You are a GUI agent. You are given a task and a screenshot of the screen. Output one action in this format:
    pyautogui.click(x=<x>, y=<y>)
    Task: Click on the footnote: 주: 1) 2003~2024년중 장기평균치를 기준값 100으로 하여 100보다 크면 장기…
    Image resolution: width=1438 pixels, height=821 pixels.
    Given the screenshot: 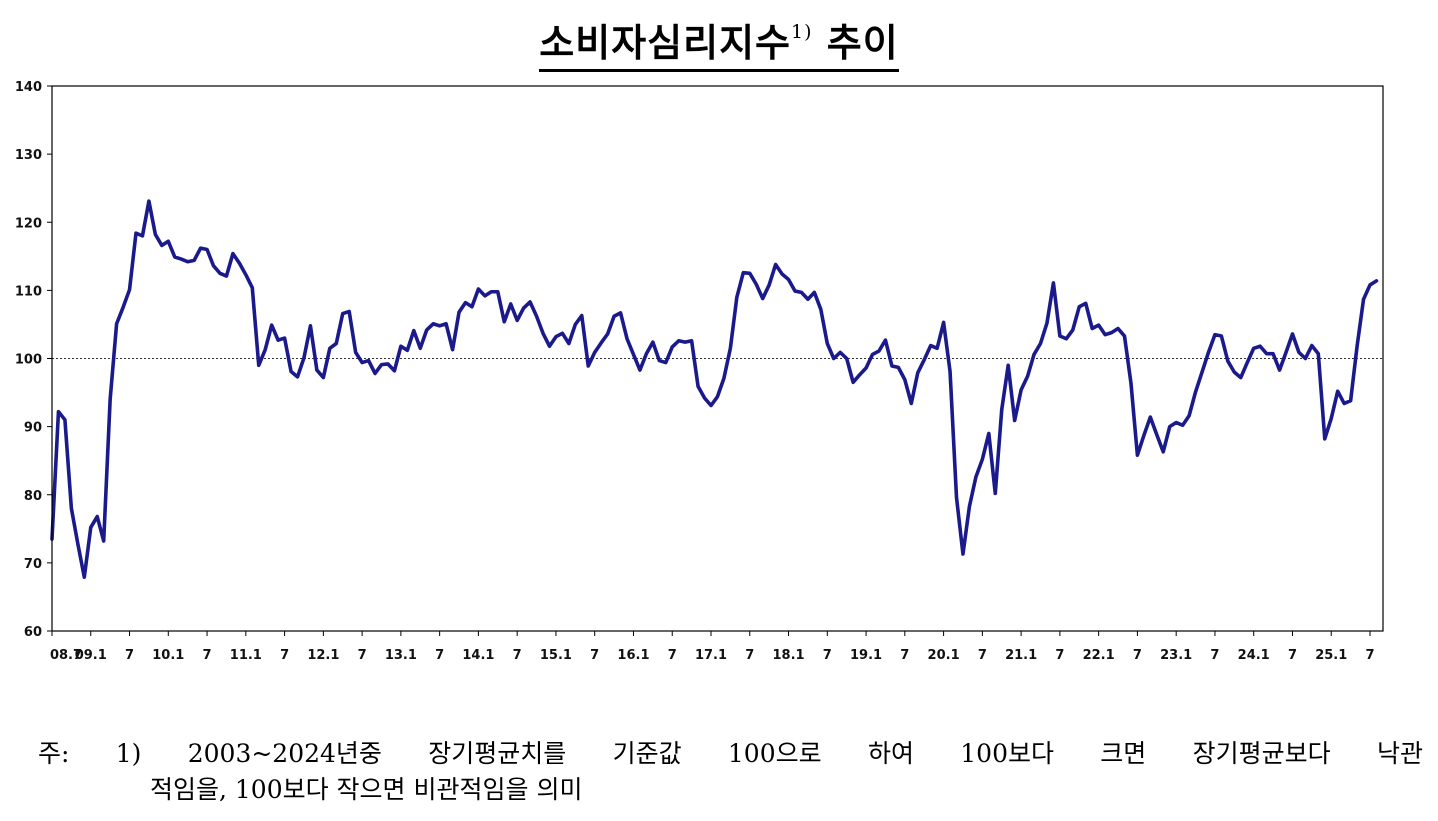 What is the action you would take?
    pyautogui.click(x=735, y=772)
    